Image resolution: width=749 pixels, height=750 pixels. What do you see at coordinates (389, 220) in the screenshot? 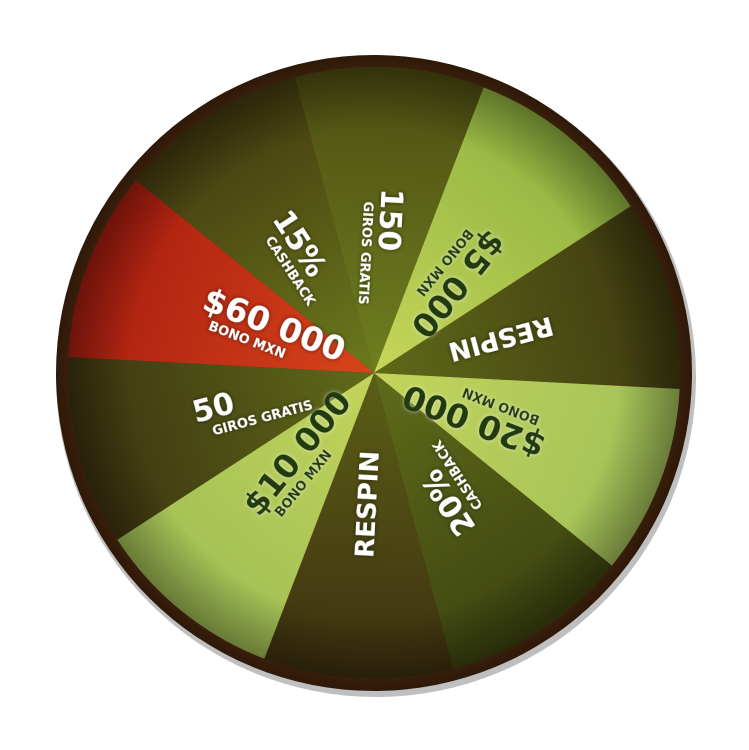
I see `segment-label-main: 150` at bounding box center [389, 220].